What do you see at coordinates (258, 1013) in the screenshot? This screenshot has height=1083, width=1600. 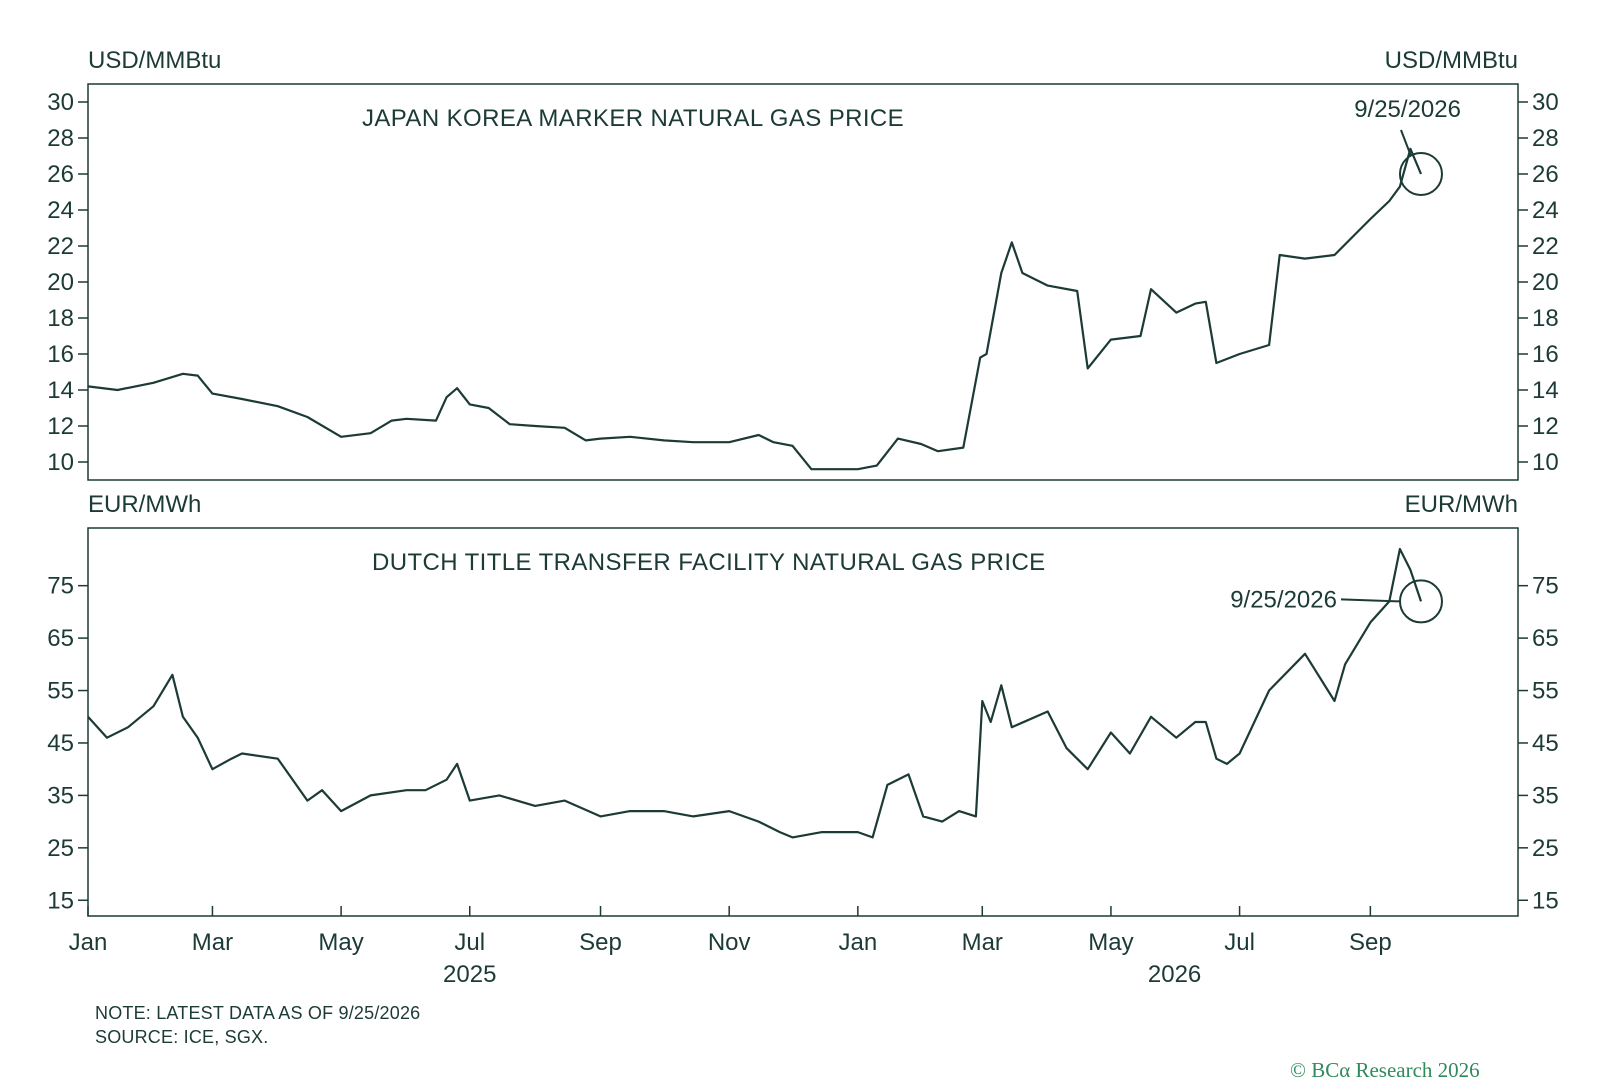 I see `note-text: NOTE: LATEST DATA AS OF 9/25/2026` at bounding box center [258, 1013].